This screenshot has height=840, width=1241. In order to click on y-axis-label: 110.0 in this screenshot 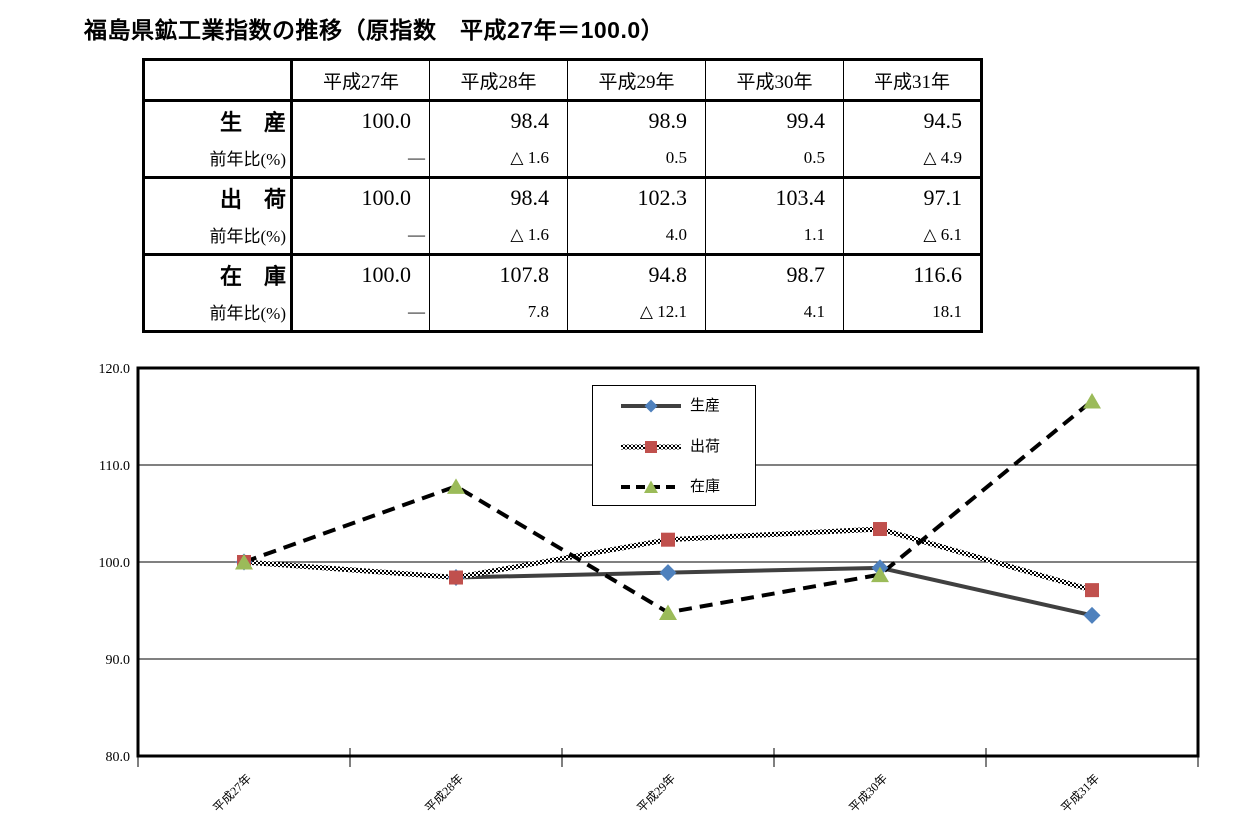, I will do `click(114, 466)`.